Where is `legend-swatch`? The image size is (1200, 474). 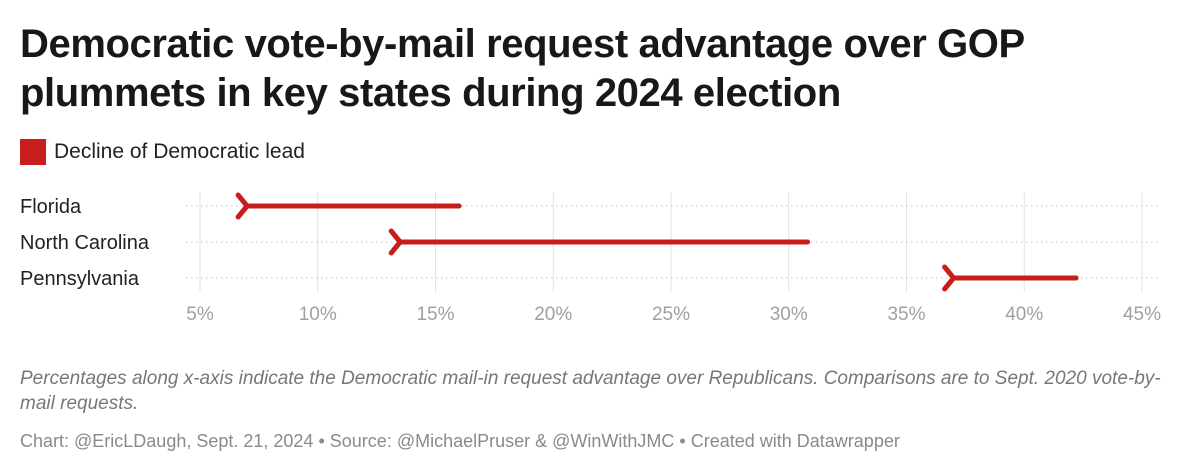 legend-swatch is located at coordinates (33, 152).